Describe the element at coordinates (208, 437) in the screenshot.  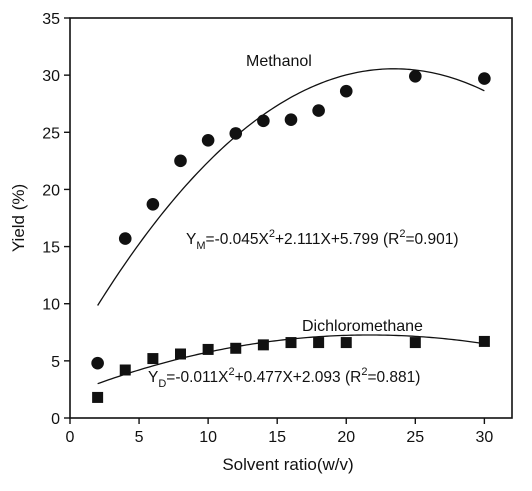
I see `x-tick-label: 10` at that location.